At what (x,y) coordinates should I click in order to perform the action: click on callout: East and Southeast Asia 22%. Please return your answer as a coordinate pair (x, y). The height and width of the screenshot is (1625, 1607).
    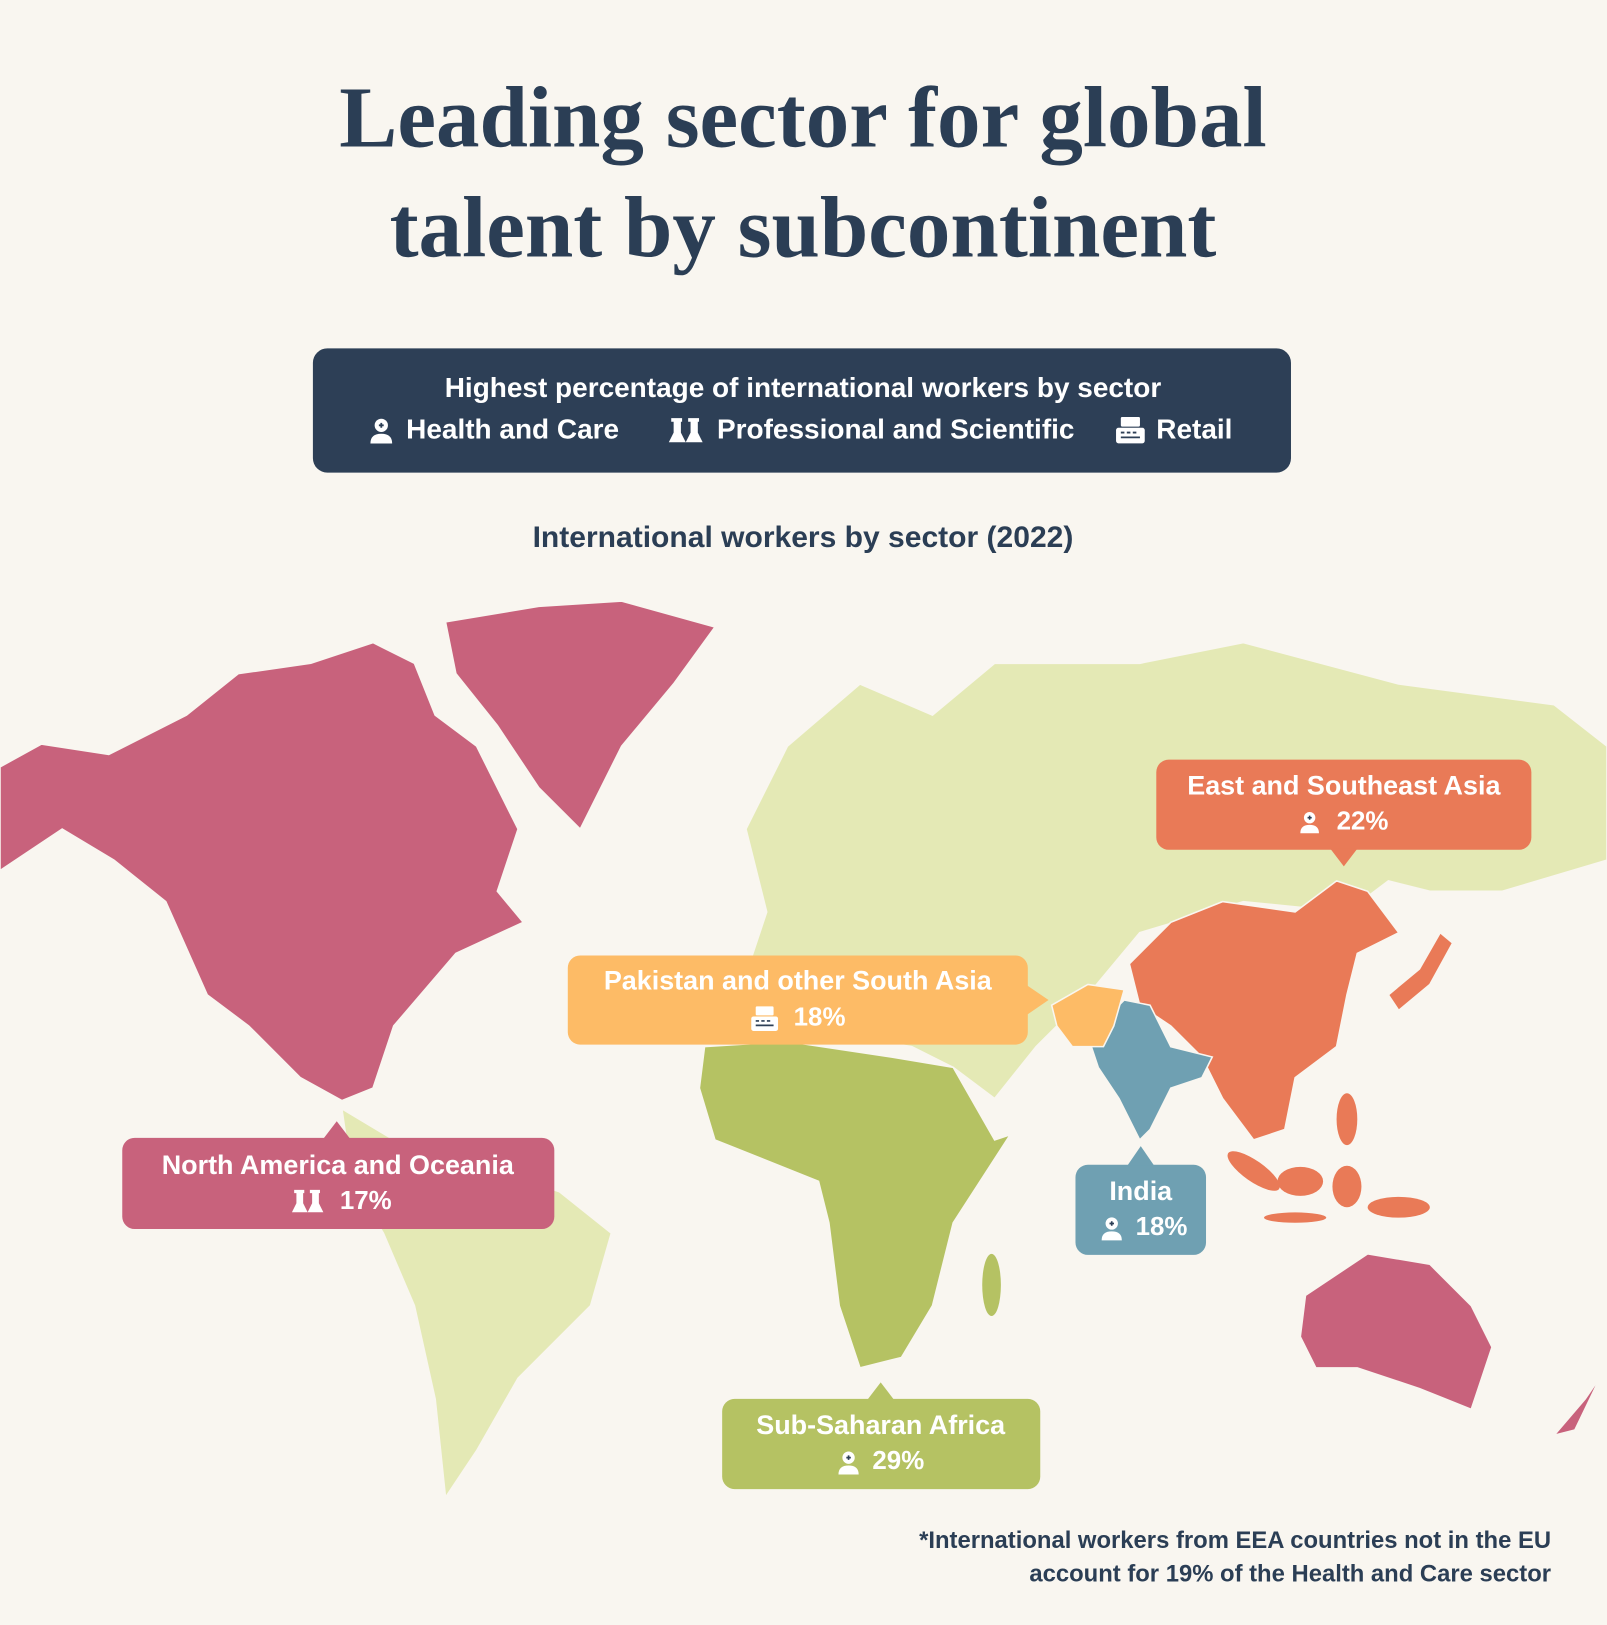
    Looking at the image, I should click on (1344, 813).